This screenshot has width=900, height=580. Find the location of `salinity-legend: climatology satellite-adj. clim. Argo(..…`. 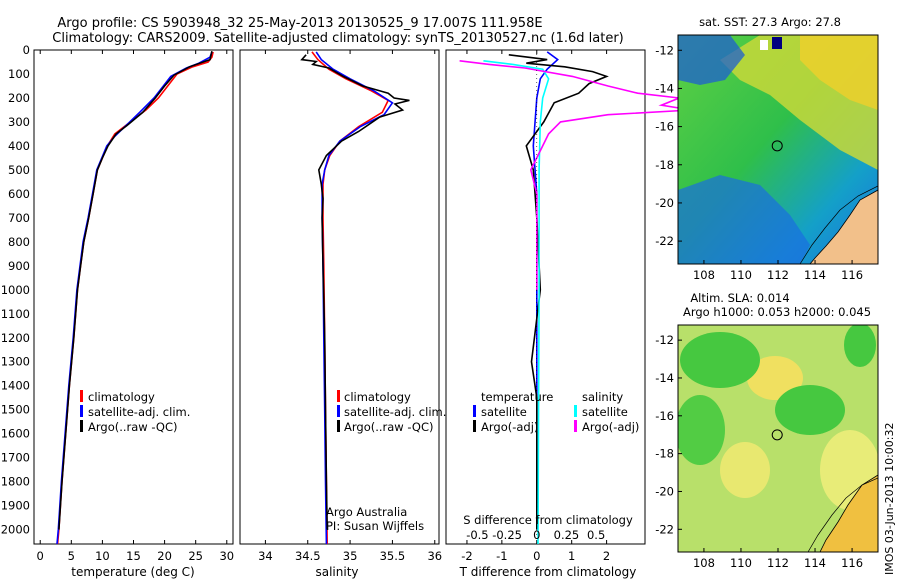

salinity-legend: climatology satellite-adj. clim. Argo(..… is located at coordinates (391, 412).